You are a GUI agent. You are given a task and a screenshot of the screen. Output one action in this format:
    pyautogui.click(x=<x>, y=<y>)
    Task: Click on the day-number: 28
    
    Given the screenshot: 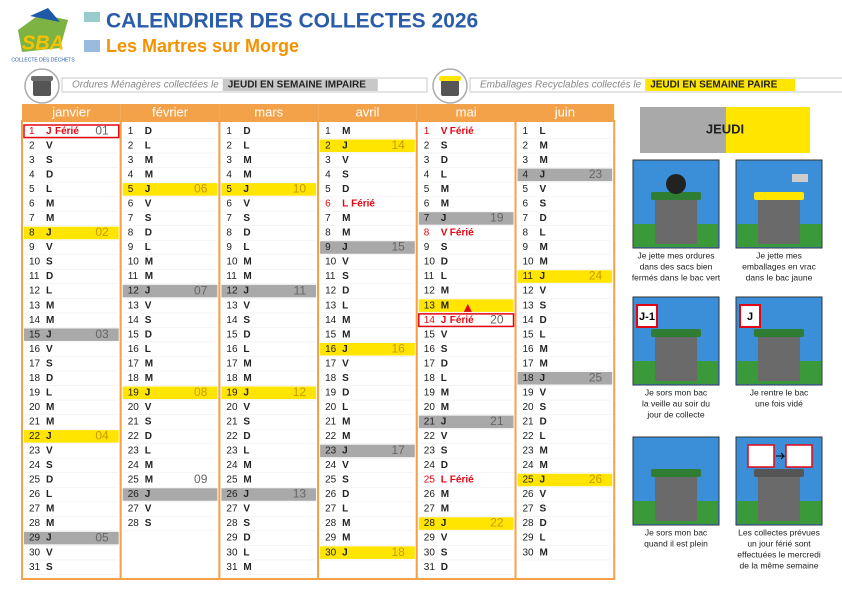 What is the action you would take?
    pyautogui.click(x=35, y=523)
    